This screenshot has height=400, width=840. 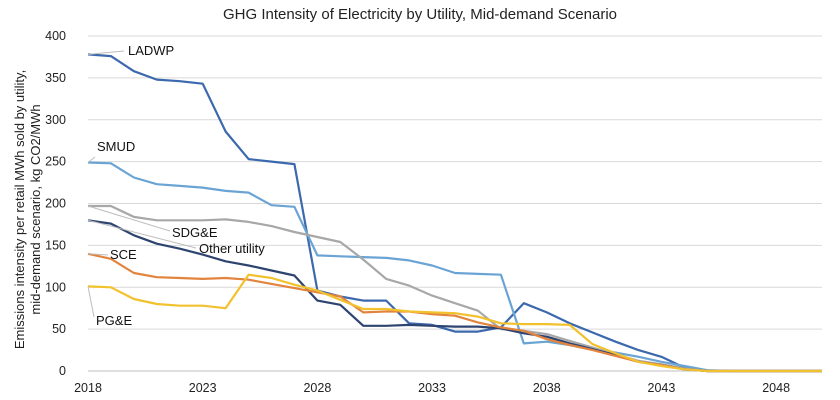 What do you see at coordinates (98, 254) in the screenshot?
I see `annotation-leader-sce` at bounding box center [98, 254].